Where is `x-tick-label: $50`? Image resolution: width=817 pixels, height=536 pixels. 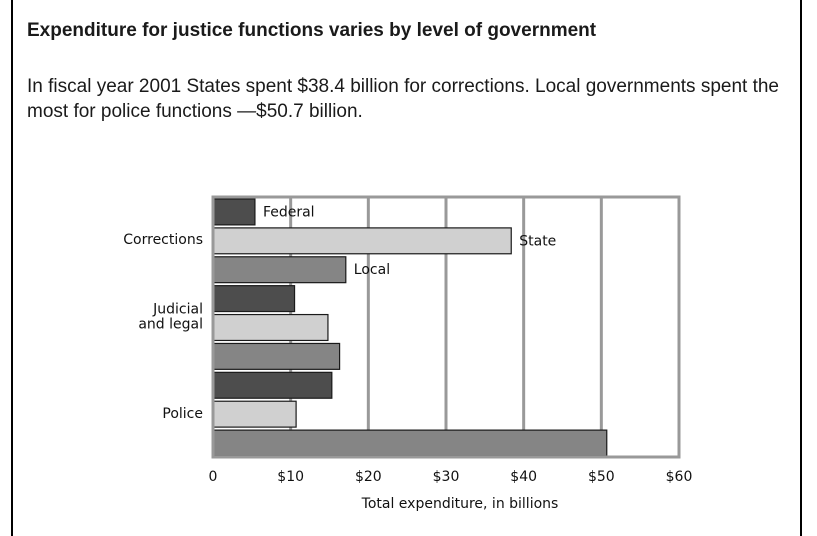 x-tick-label: $50 is located at coordinates (601, 477).